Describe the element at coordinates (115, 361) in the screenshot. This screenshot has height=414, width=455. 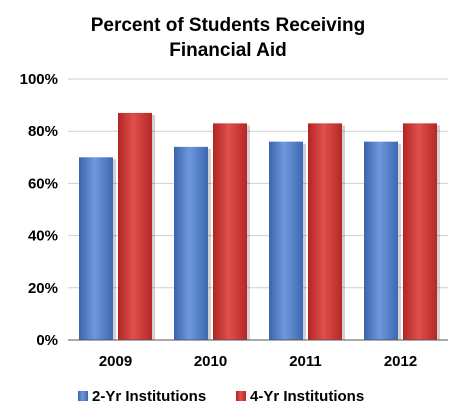
I see `x-tick-label: 2009` at that location.